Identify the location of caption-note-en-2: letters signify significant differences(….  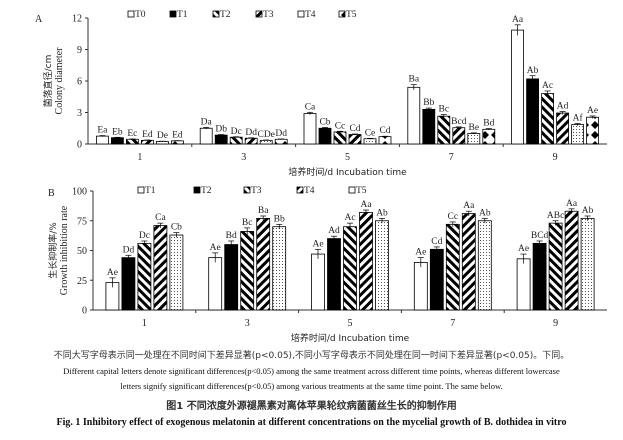
(311, 386).